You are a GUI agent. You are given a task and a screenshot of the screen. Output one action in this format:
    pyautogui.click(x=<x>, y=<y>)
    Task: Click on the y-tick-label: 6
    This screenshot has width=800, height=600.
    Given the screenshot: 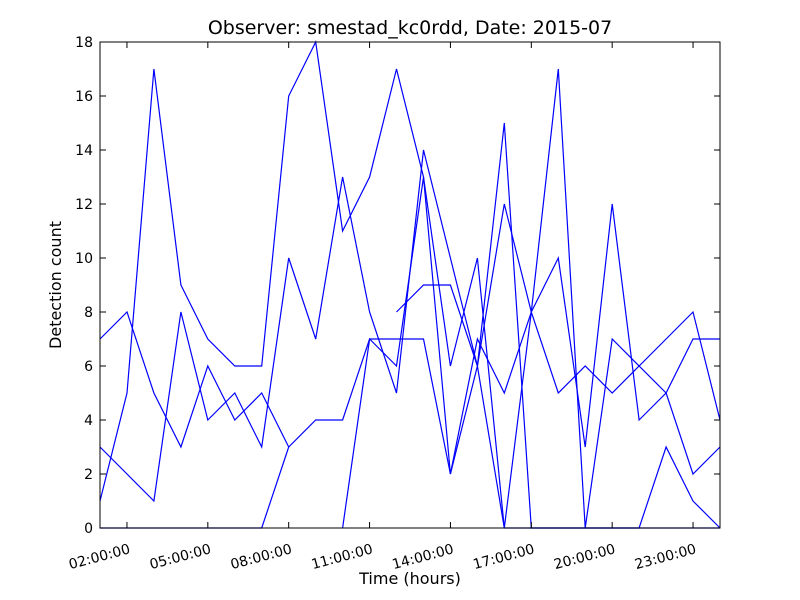 What is the action you would take?
    pyautogui.click(x=88, y=367)
    